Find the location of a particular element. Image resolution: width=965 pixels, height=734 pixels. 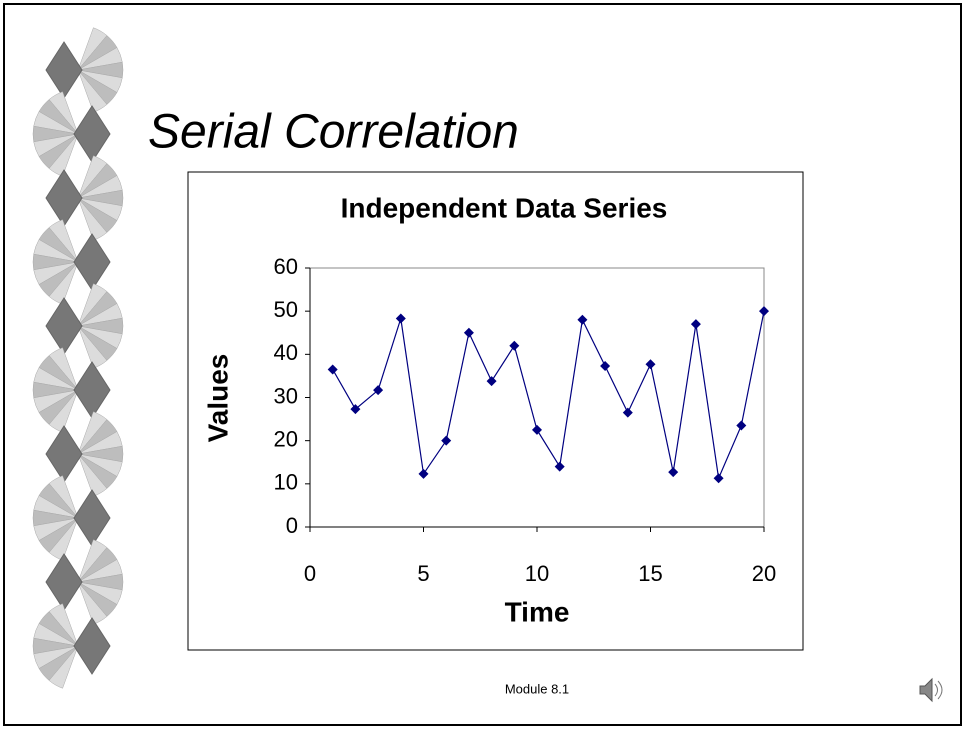

y-tick-label: 20 is located at coordinates (286, 438).